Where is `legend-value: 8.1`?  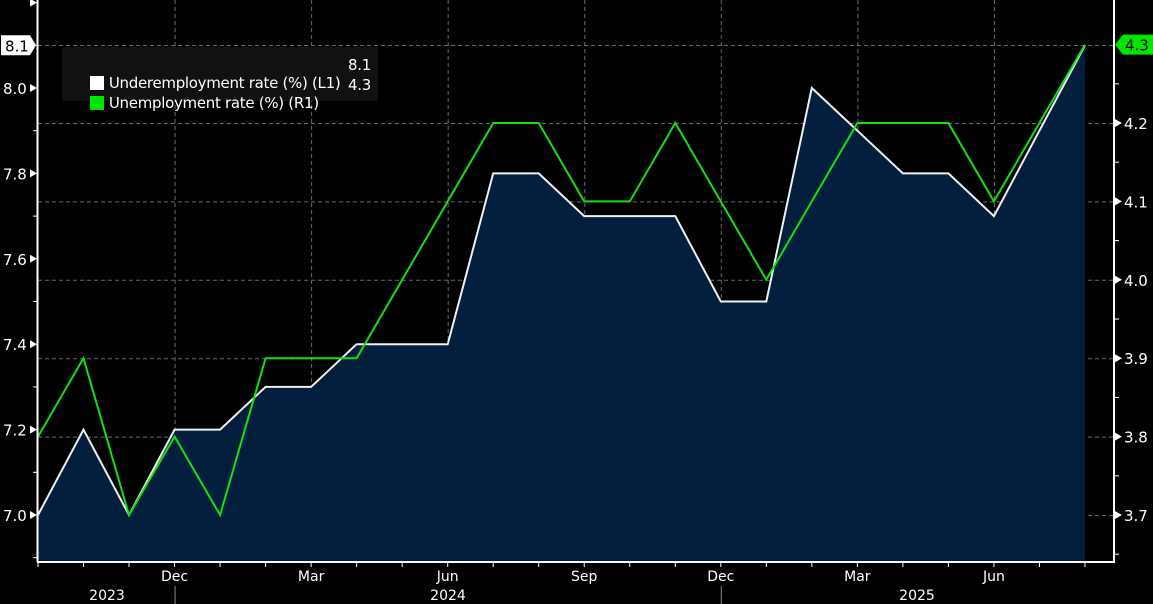 legend-value: 8.1 is located at coordinates (359, 65).